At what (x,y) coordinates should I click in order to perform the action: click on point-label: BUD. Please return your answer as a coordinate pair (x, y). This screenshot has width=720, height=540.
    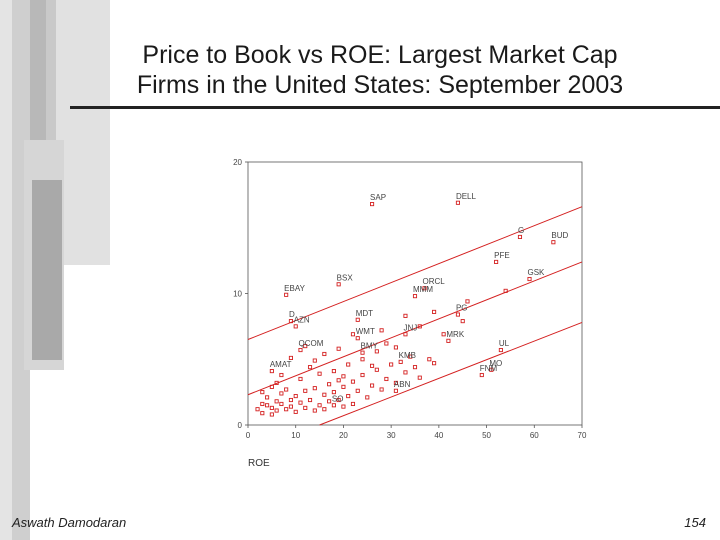
    Looking at the image, I should click on (559, 235).